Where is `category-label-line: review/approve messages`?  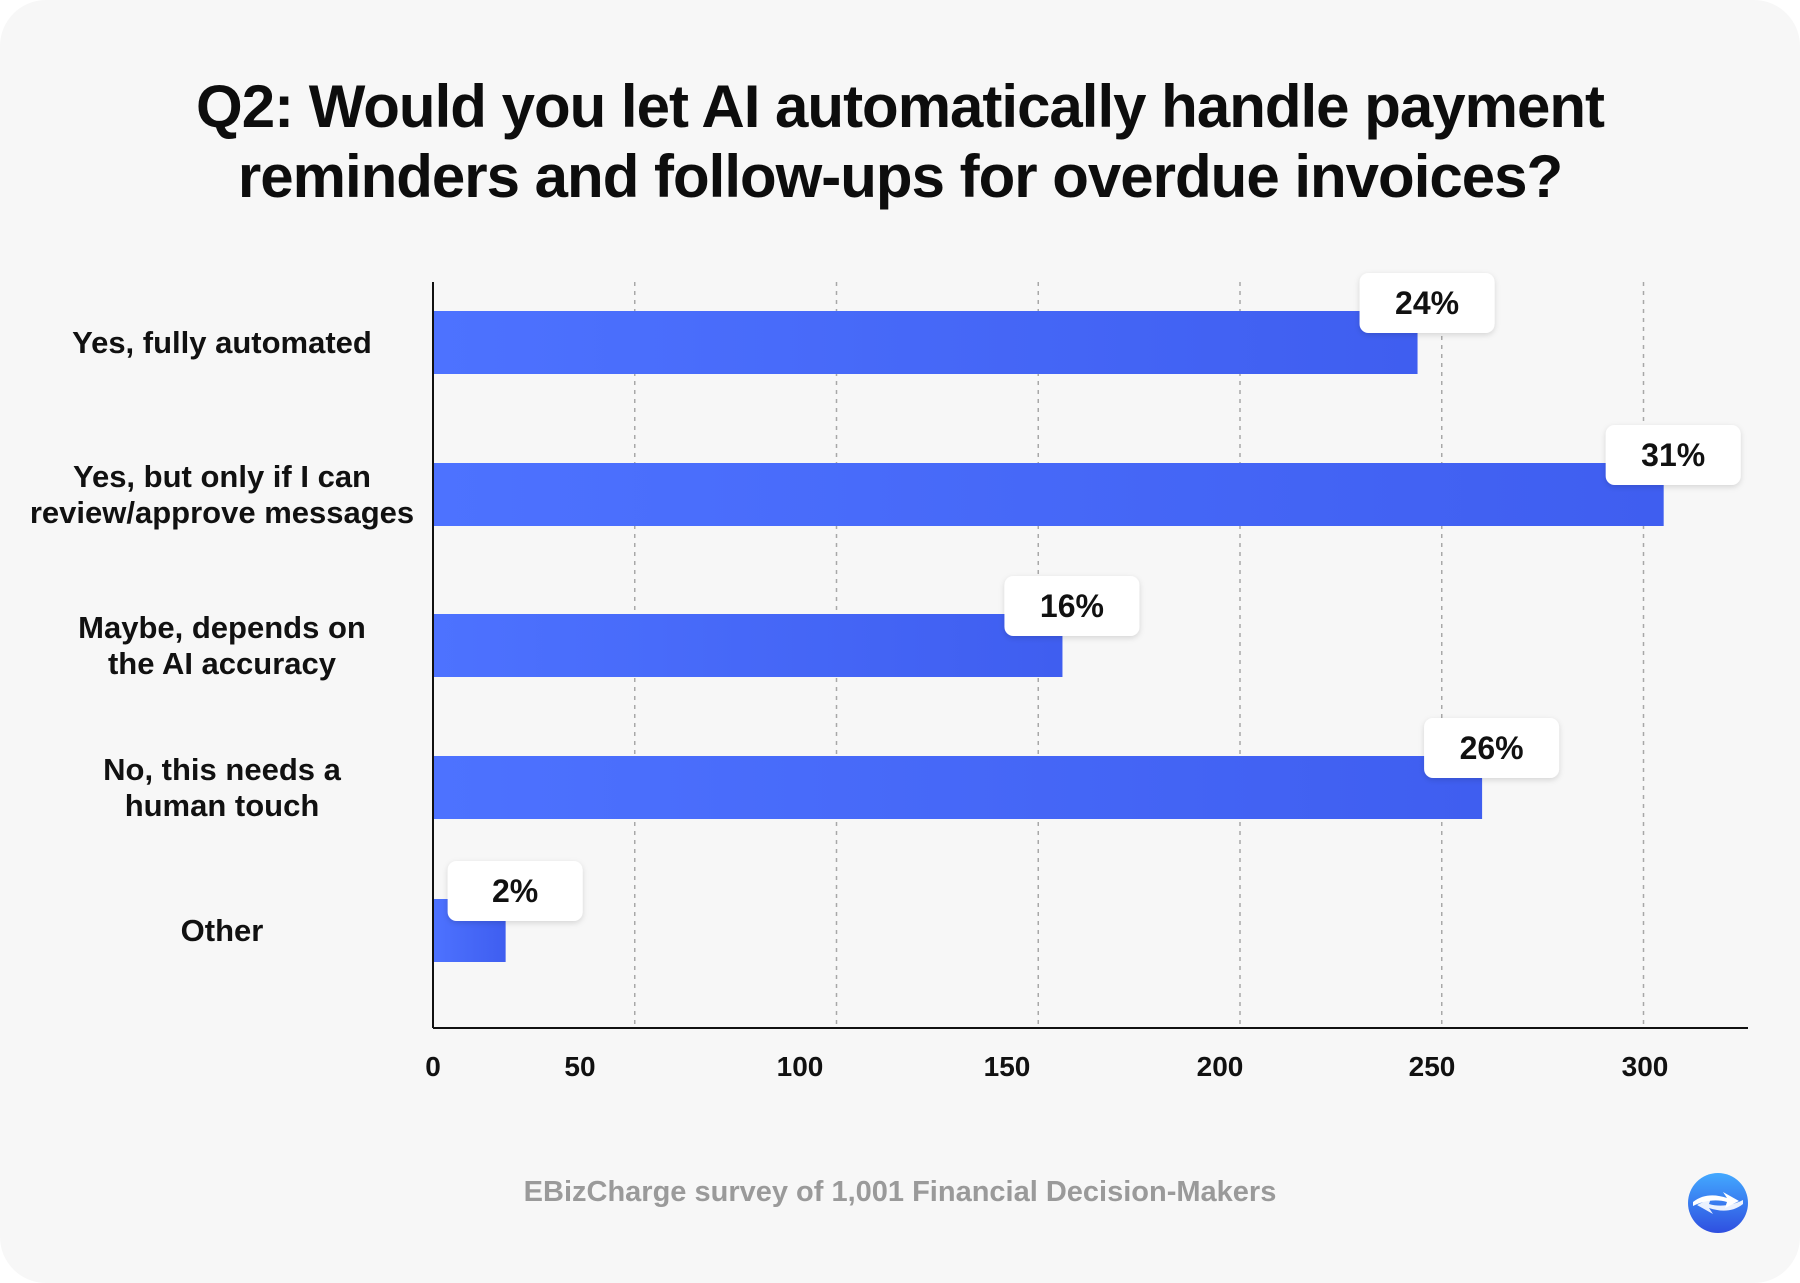
category-label-line: review/approve messages is located at coordinates (222, 512).